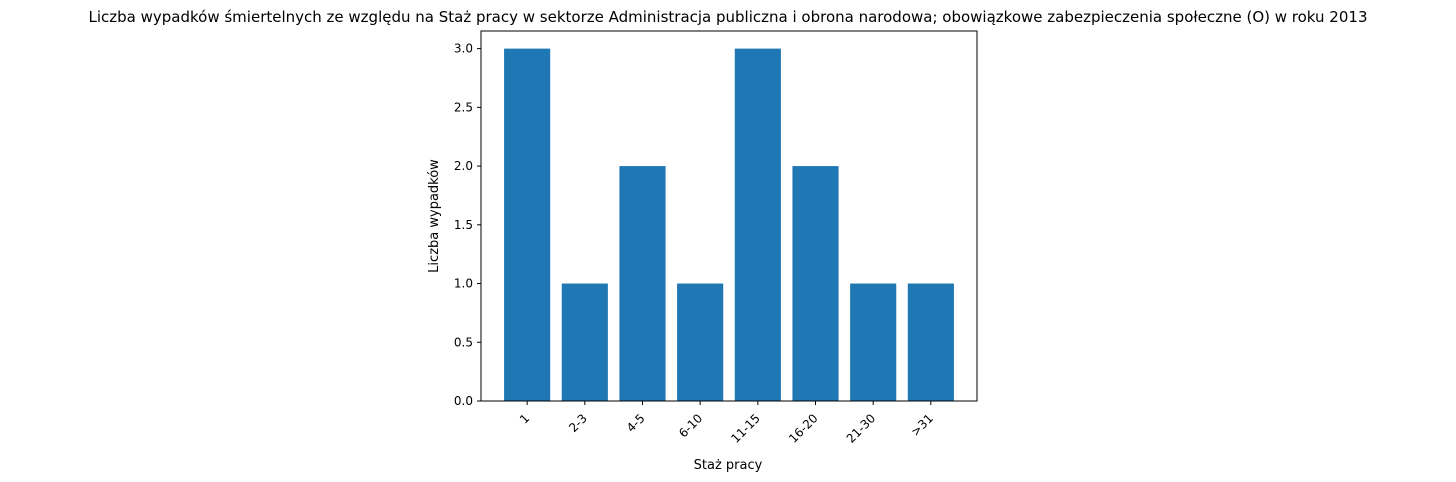 The height and width of the screenshot is (482, 1456). Describe the element at coordinates (463, 284) in the screenshot. I see `y-tick-label: 1.0` at that location.